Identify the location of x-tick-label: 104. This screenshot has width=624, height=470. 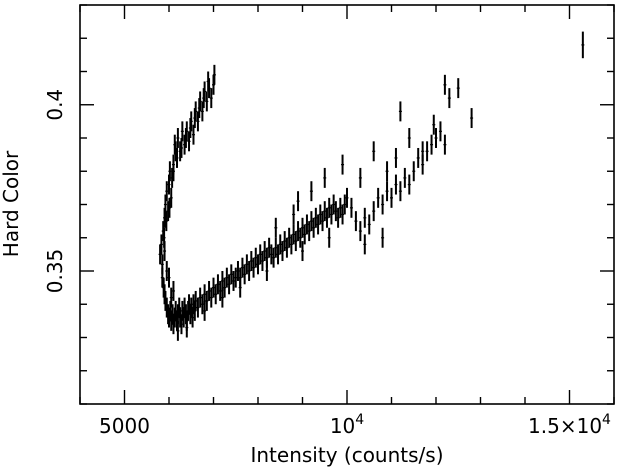
(347, 425).